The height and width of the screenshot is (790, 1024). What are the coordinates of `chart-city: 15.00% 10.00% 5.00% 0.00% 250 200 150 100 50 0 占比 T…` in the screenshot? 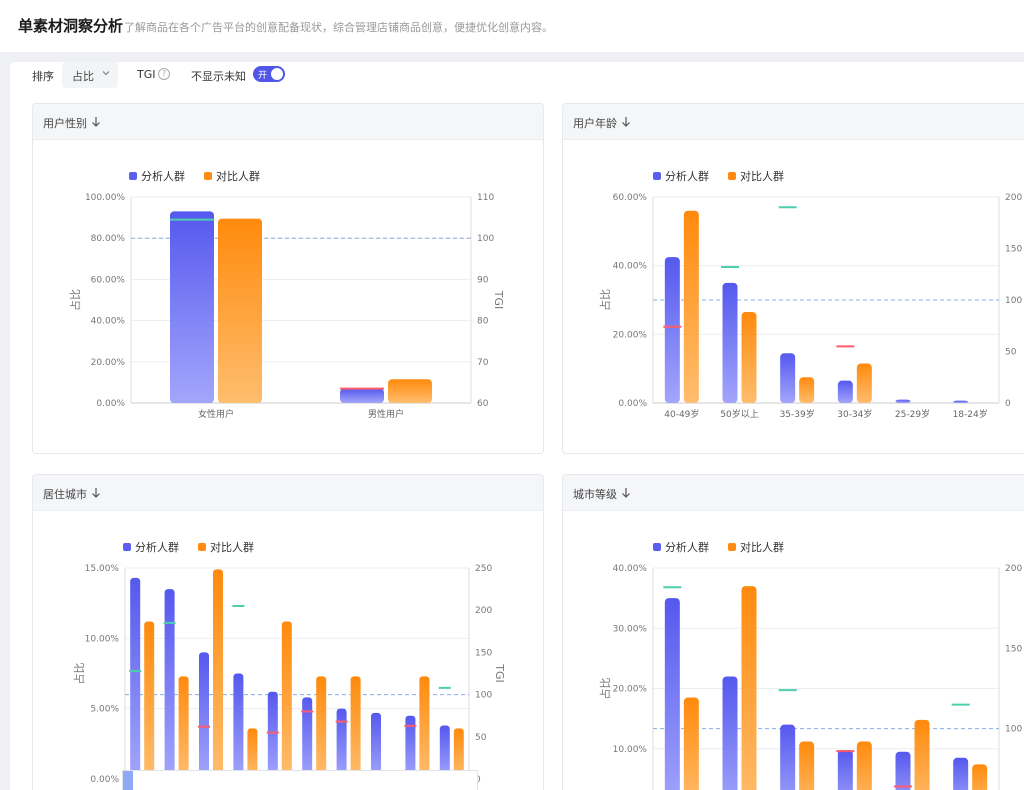 It's located at (289, 665).